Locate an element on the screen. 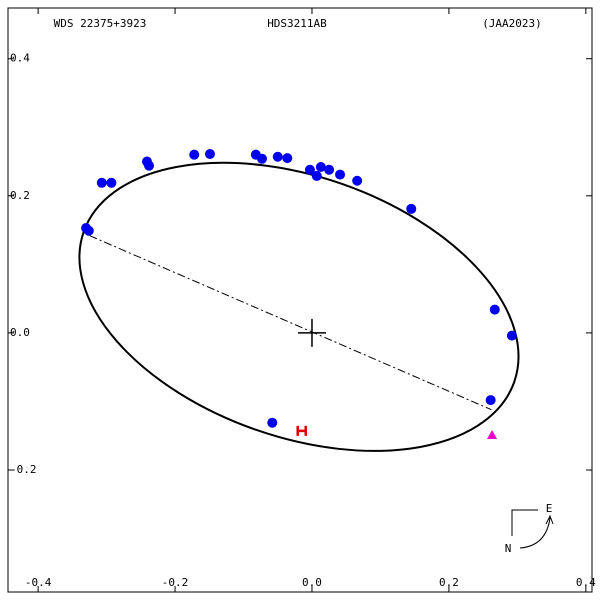  y-tick-label: 0.2 is located at coordinates (20, 195).